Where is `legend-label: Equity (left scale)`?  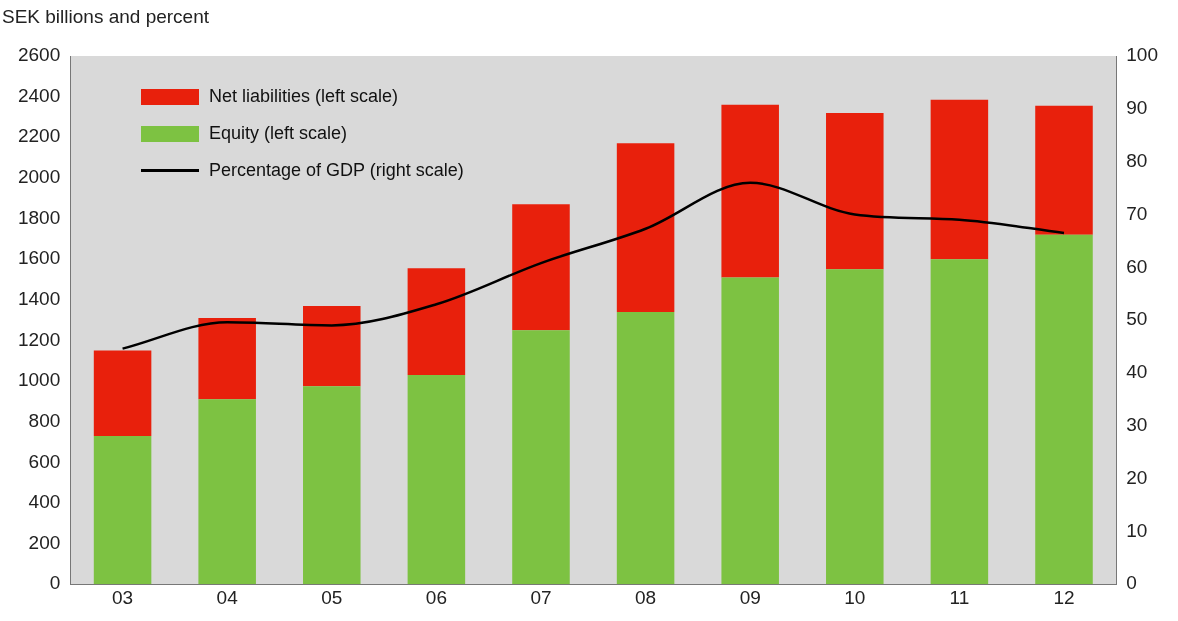 legend-label: Equity (left scale) is located at coordinates (278, 133).